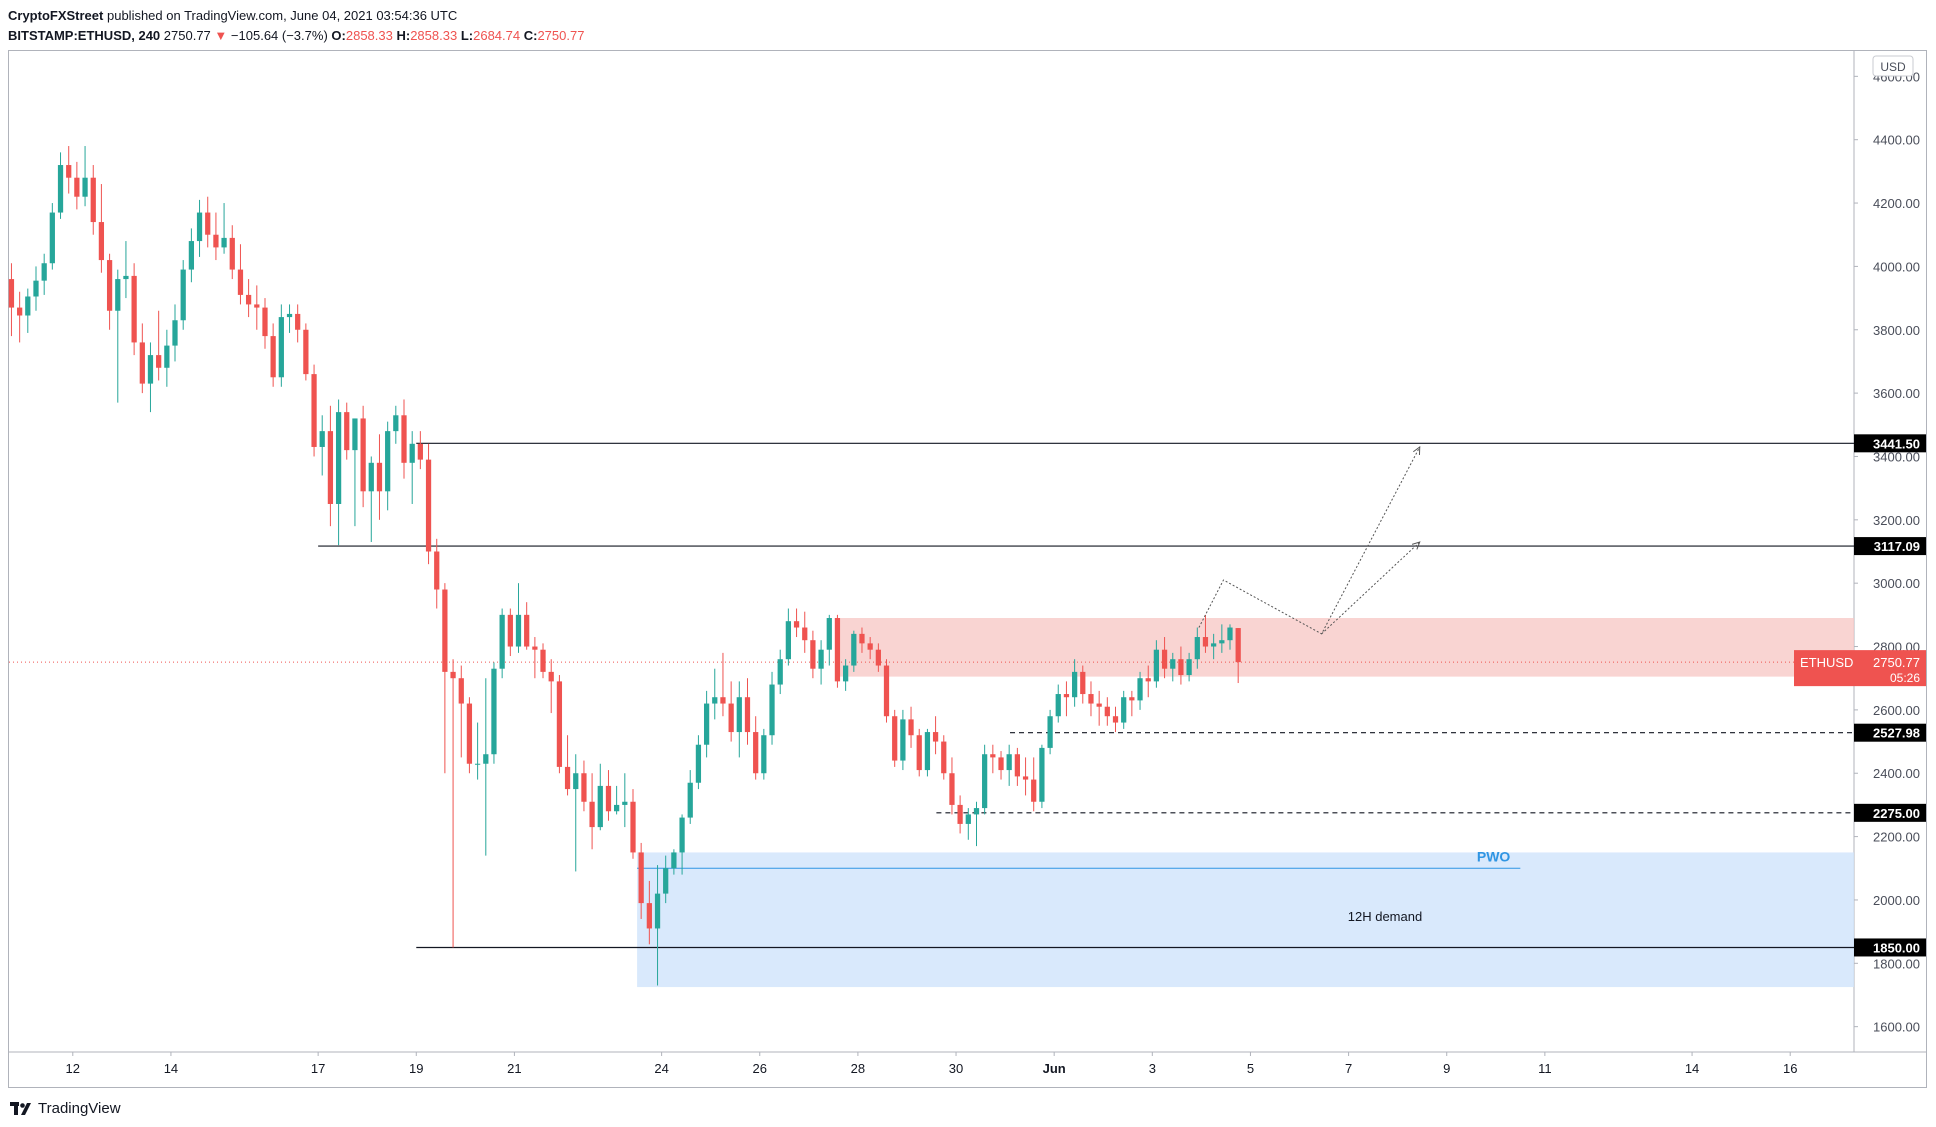 The width and height of the screenshot is (1936, 1127). I want to click on low-value: 2684.74, so click(497, 35).